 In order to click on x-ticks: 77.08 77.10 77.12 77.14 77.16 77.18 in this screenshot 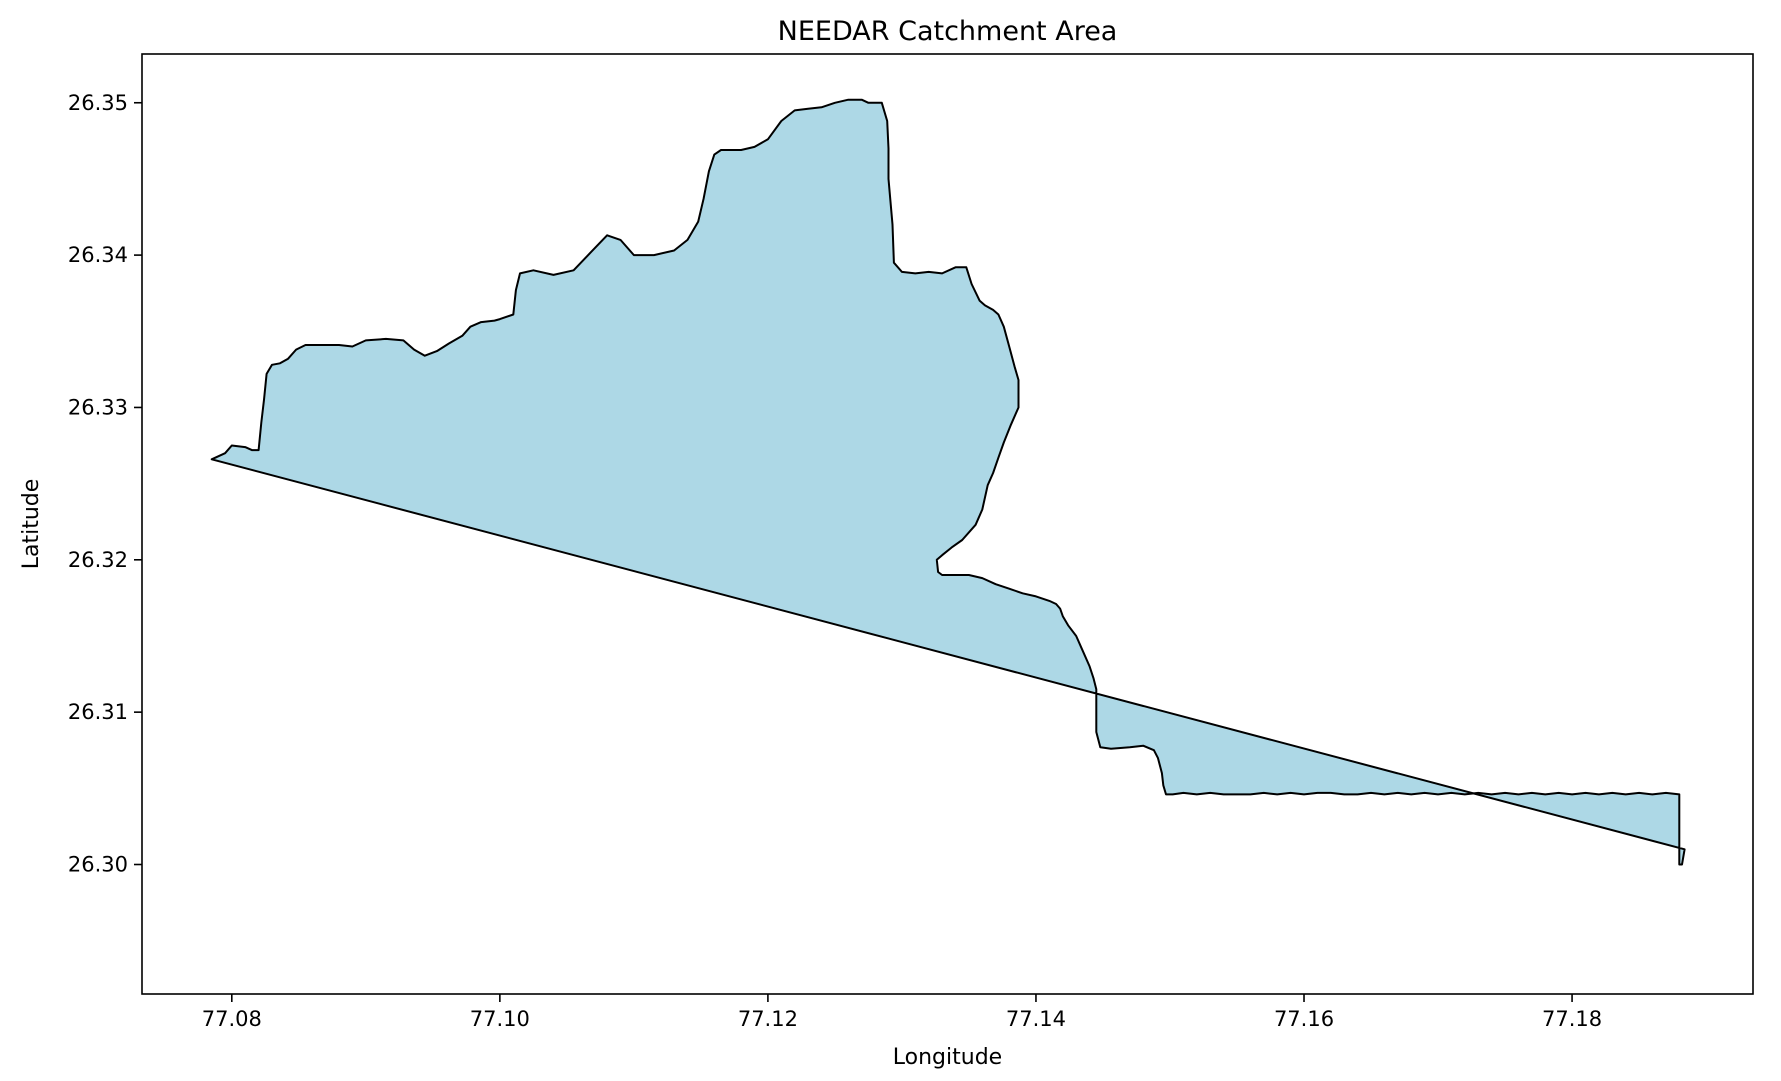, I will do `click(902, 1012)`.